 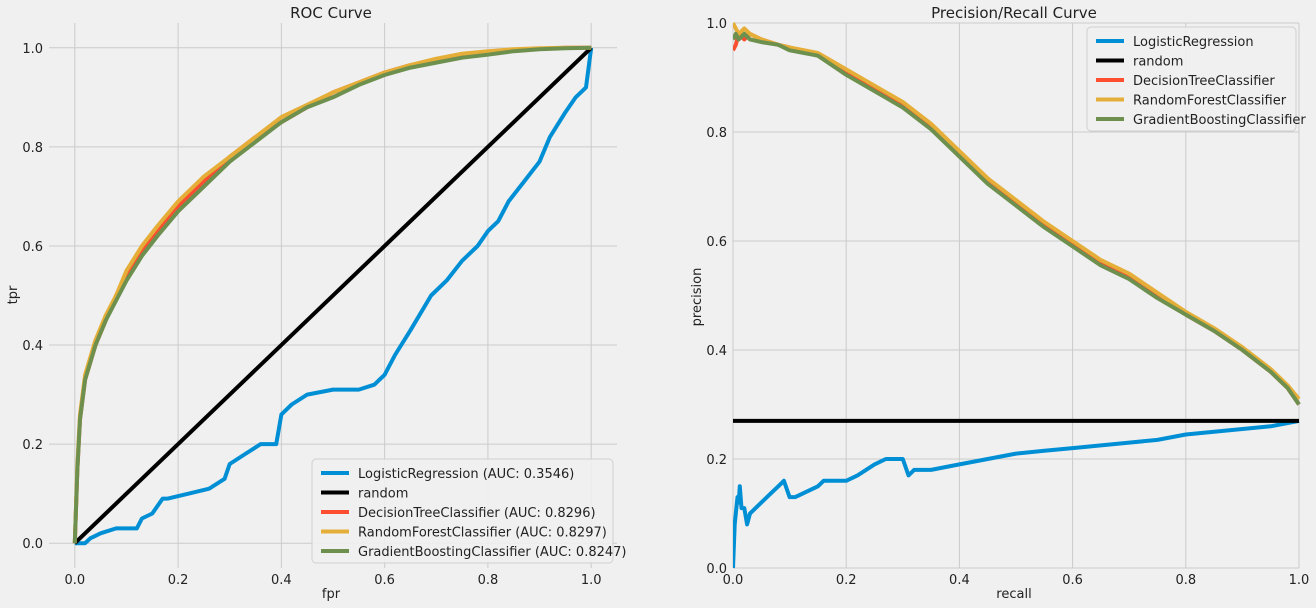 I want to click on pr-y-tick-label: 0.2, so click(x=716, y=460).